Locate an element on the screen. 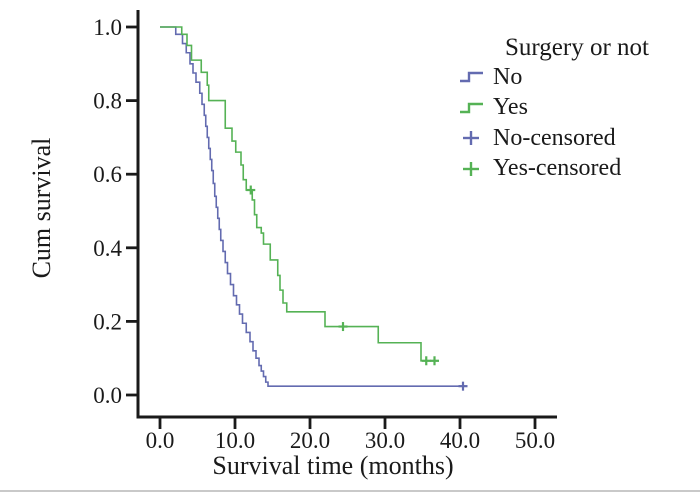  x-tick-label: 10.0 is located at coordinates (235, 440).